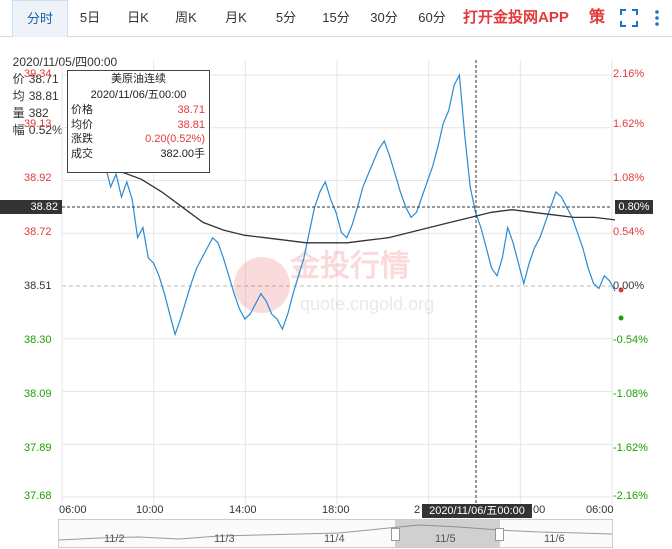 The width and height of the screenshot is (672, 549). Describe the element at coordinates (138, 17) in the screenshot. I see `tab-daily-k: 日K` at that location.